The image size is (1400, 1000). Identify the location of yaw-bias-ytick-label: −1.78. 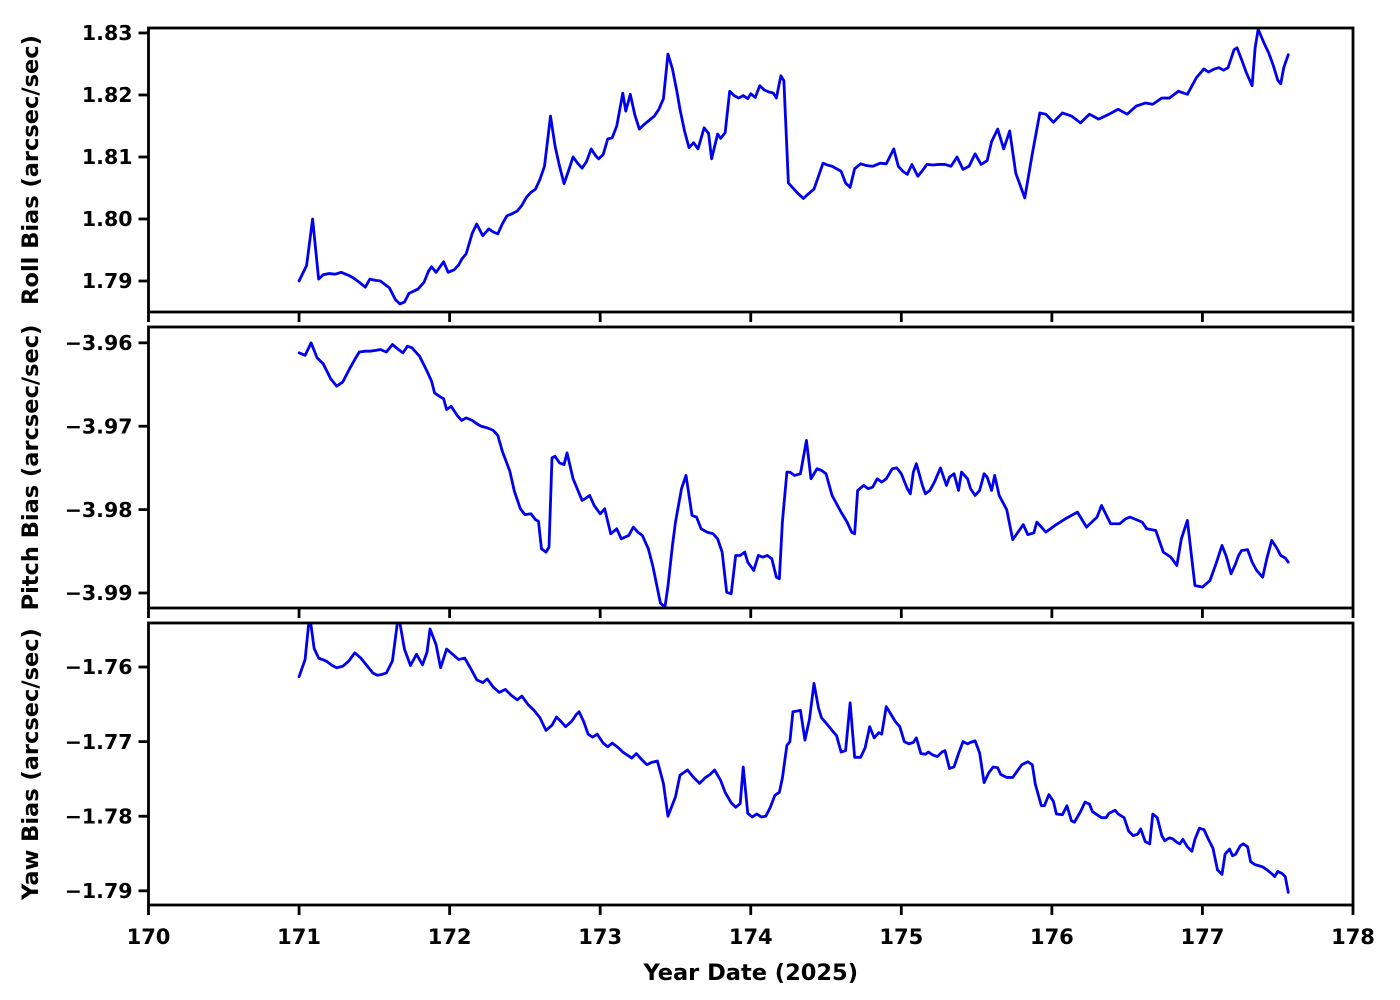
(99, 816).